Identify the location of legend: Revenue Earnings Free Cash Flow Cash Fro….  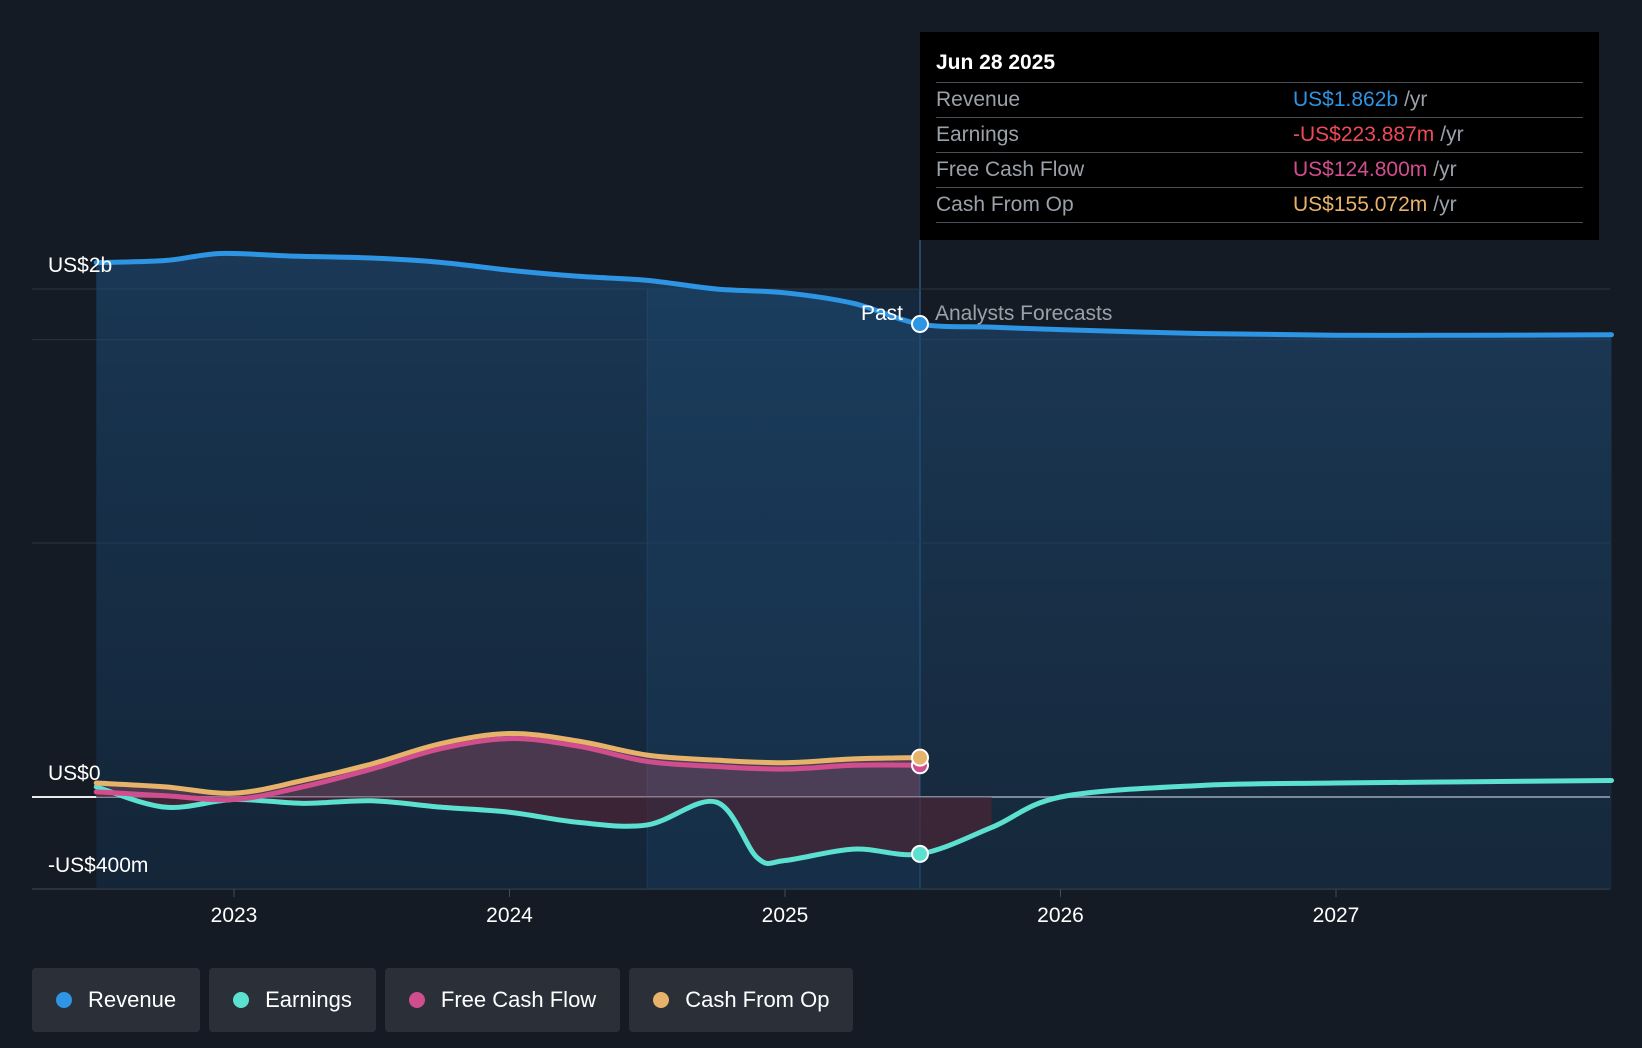
(443, 1000).